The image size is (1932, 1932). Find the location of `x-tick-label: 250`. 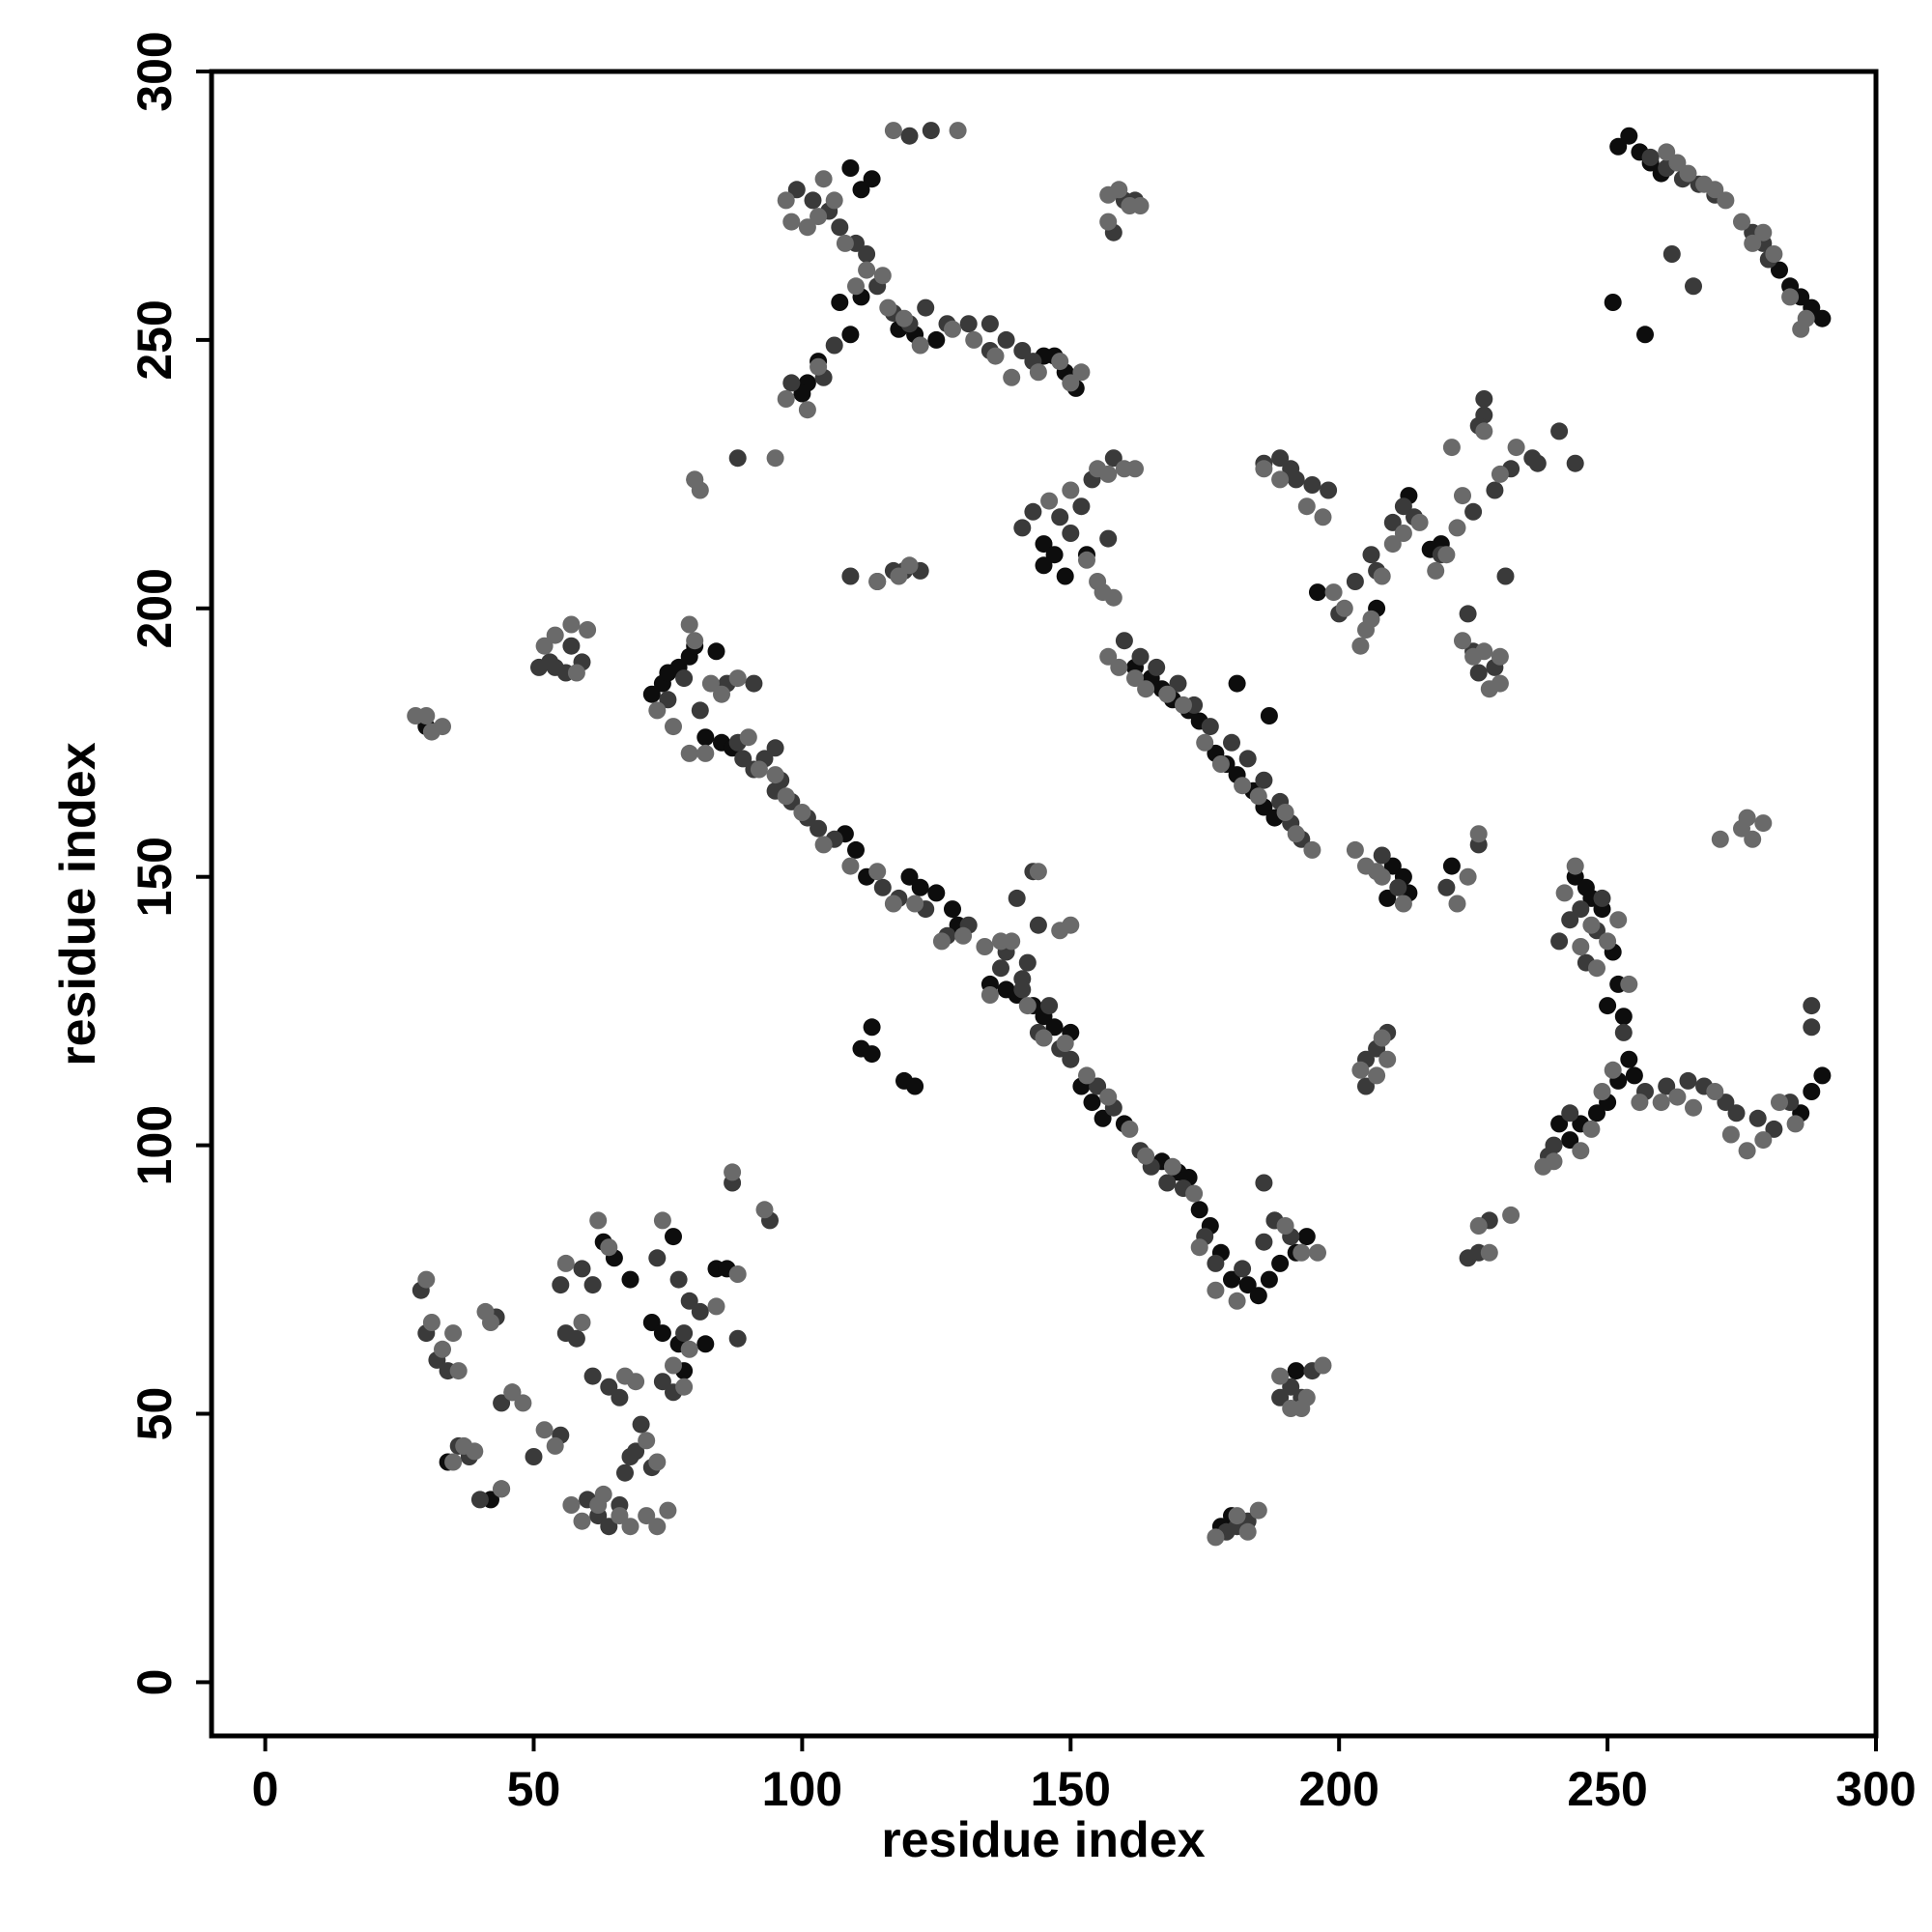

x-tick-label: 250 is located at coordinates (1607, 1789).